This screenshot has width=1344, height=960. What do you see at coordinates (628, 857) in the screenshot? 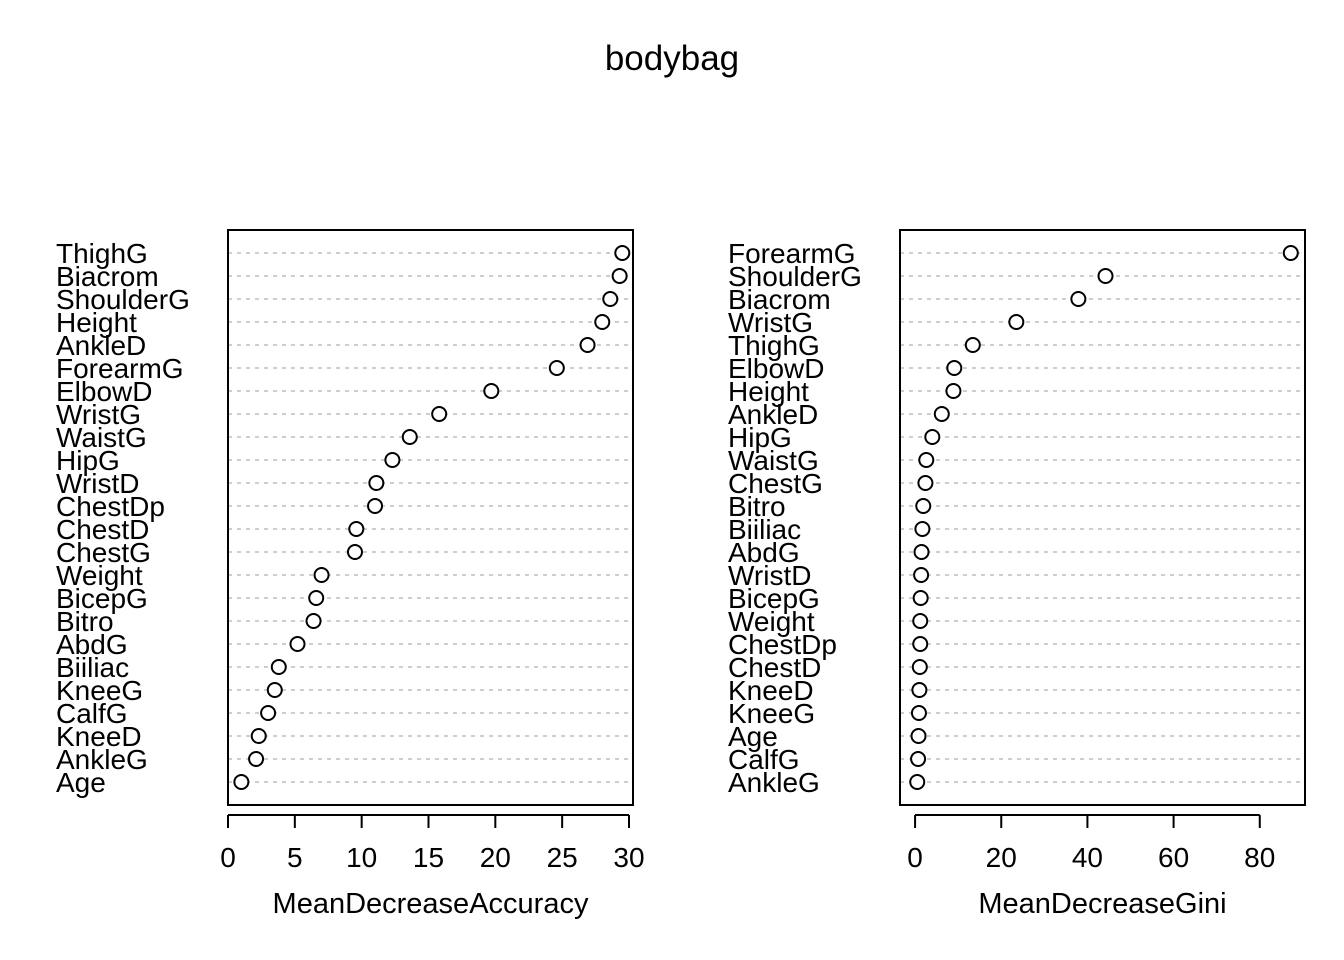
I see `x-tick-label: 30` at bounding box center [628, 857].